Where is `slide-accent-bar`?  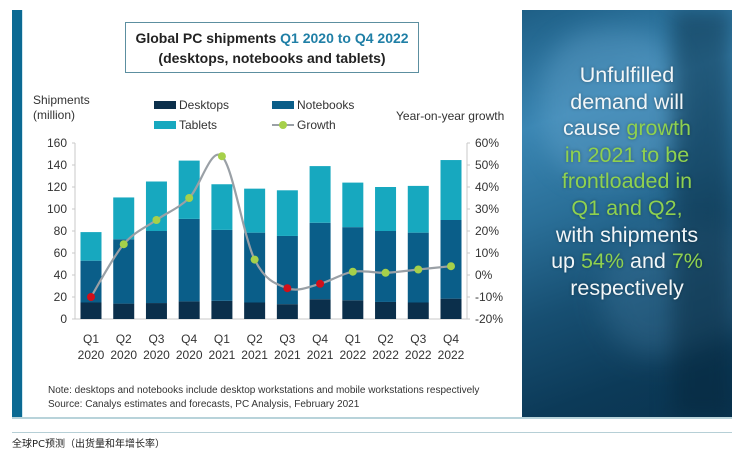
slide-accent-bar is located at coordinates (17, 213).